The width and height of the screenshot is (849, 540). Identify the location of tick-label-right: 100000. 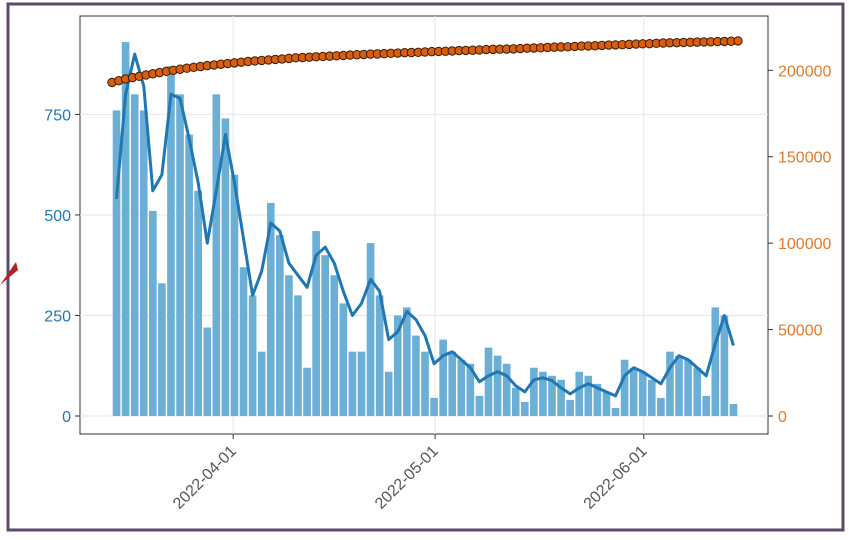
(804, 244).